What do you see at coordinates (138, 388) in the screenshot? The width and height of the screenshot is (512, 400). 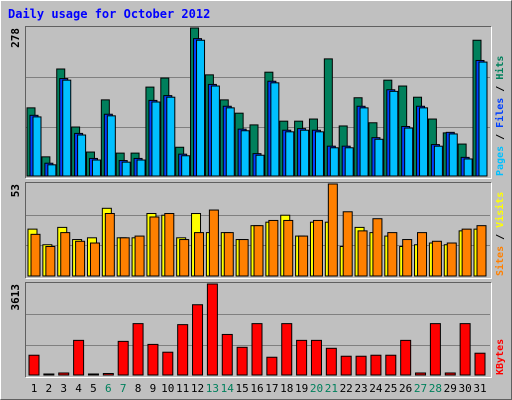 I see `x-tick-label: 8` at bounding box center [138, 388].